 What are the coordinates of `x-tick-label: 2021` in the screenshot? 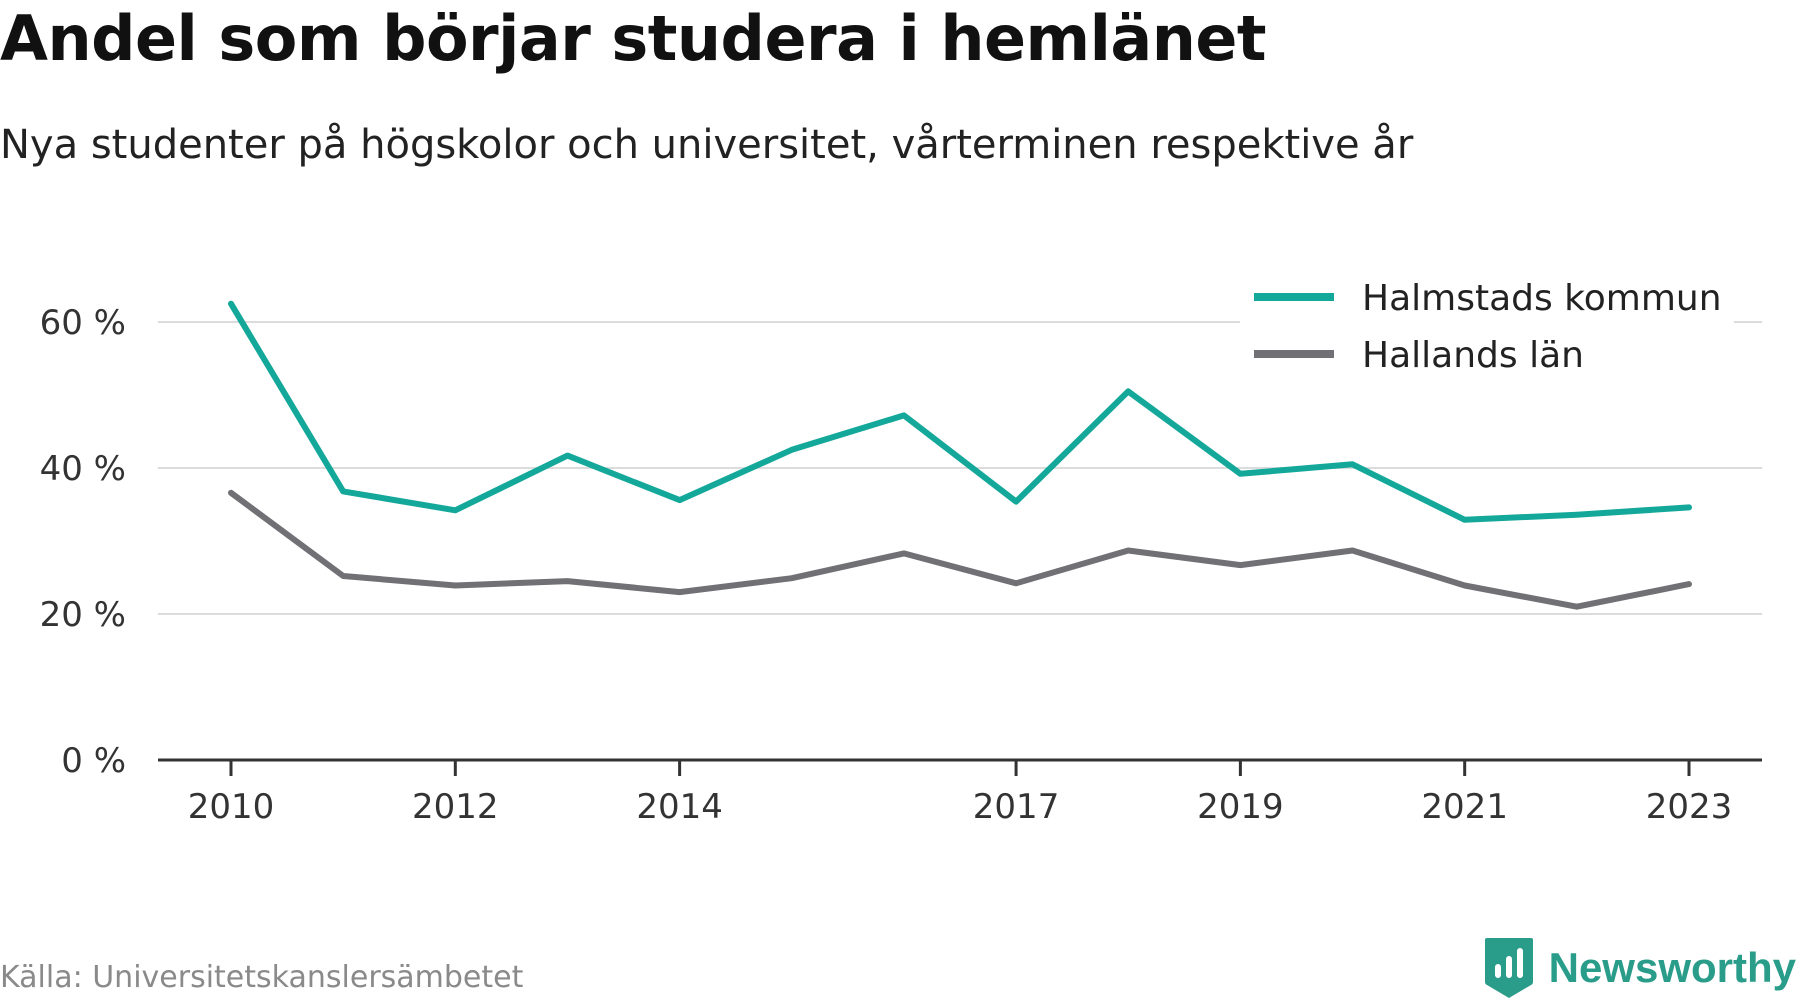 It's located at (1464, 807).